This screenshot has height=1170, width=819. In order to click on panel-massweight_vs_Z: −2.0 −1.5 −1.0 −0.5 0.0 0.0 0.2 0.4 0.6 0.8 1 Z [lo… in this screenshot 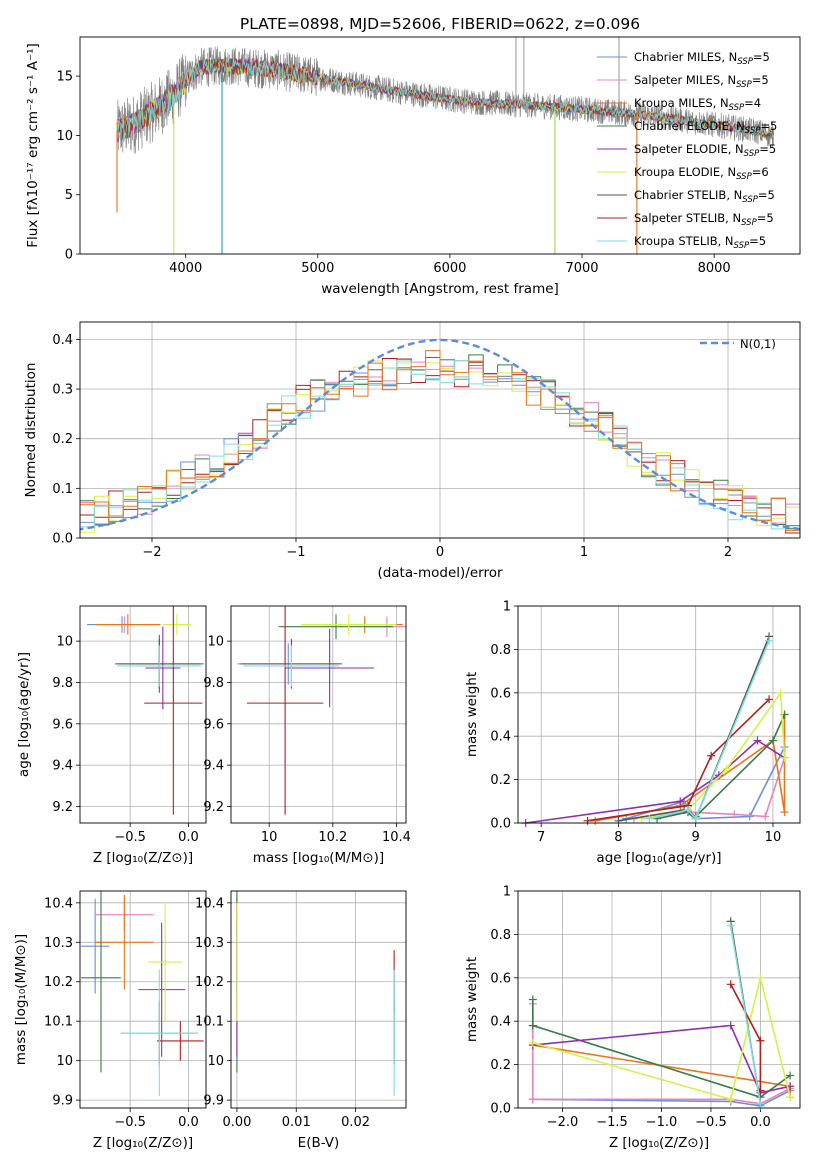, I will do `click(632, 1018)`.